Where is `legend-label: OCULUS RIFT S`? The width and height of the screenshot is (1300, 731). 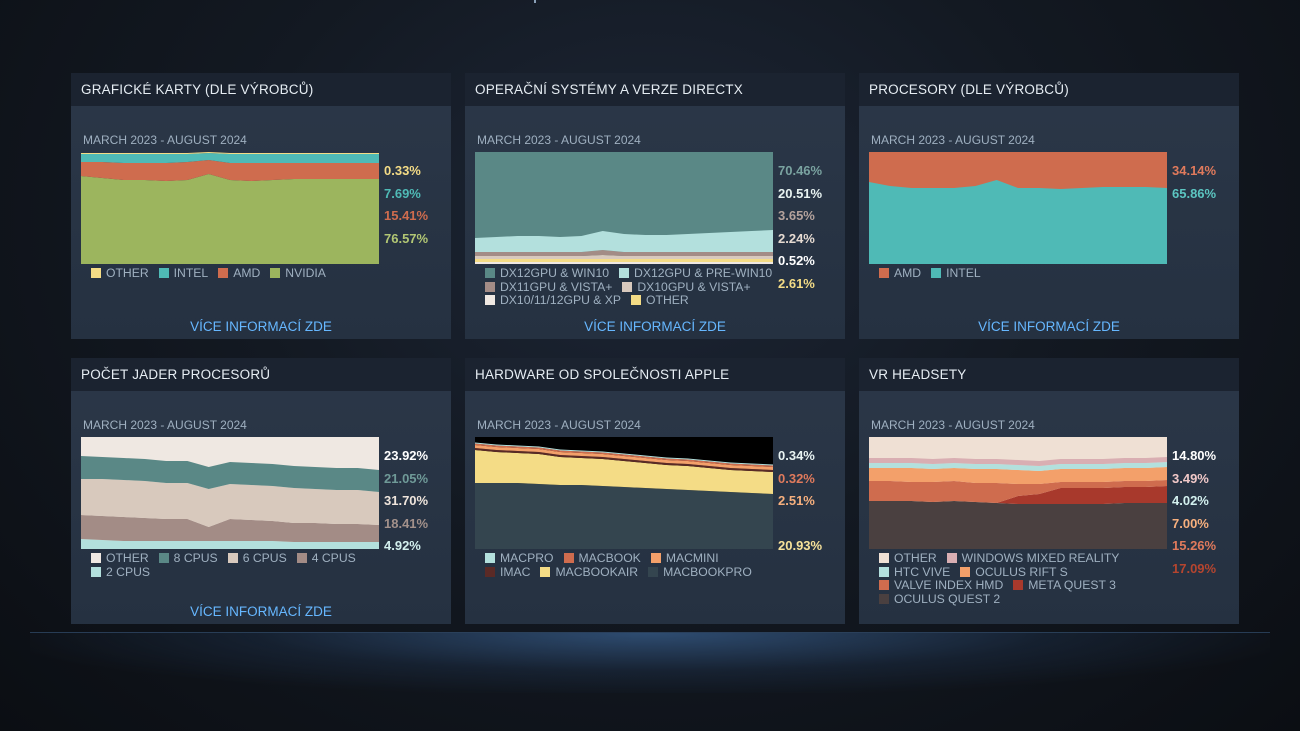 legend-label: OCULUS RIFT S is located at coordinates (1021, 571).